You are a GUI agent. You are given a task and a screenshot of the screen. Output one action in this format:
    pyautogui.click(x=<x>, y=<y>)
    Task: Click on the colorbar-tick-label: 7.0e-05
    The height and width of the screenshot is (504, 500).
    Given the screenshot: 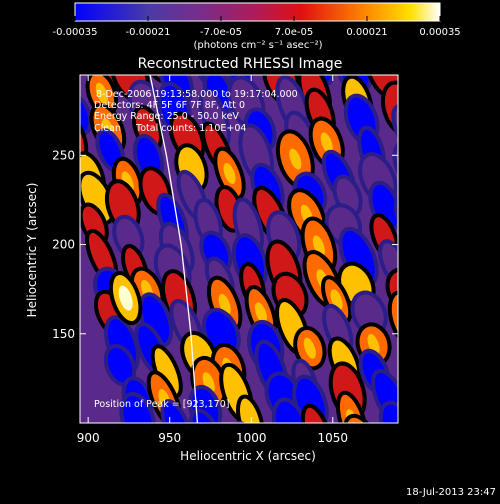 What is the action you would take?
    pyautogui.click(x=294, y=32)
    